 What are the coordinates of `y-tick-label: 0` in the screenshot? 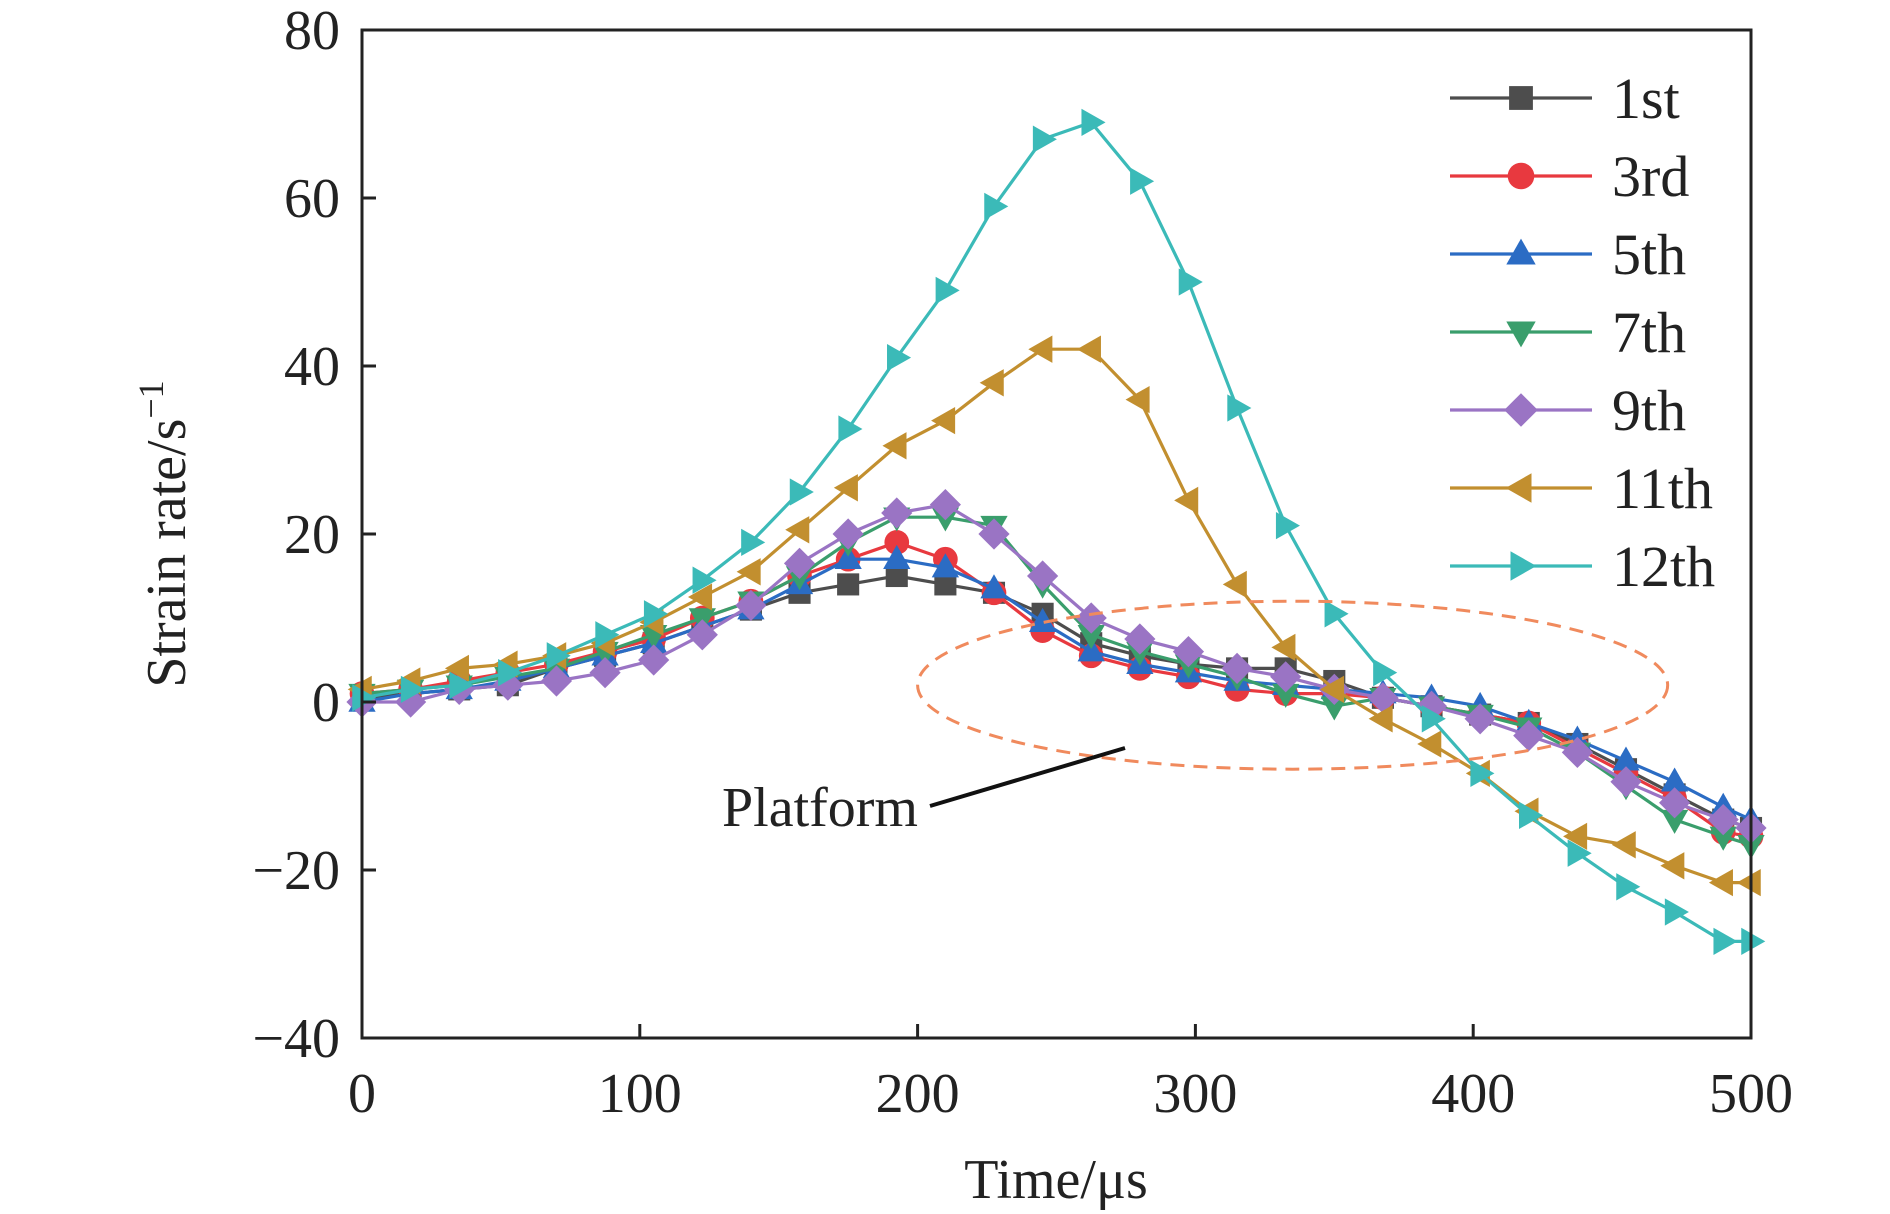 It's located at (326, 703).